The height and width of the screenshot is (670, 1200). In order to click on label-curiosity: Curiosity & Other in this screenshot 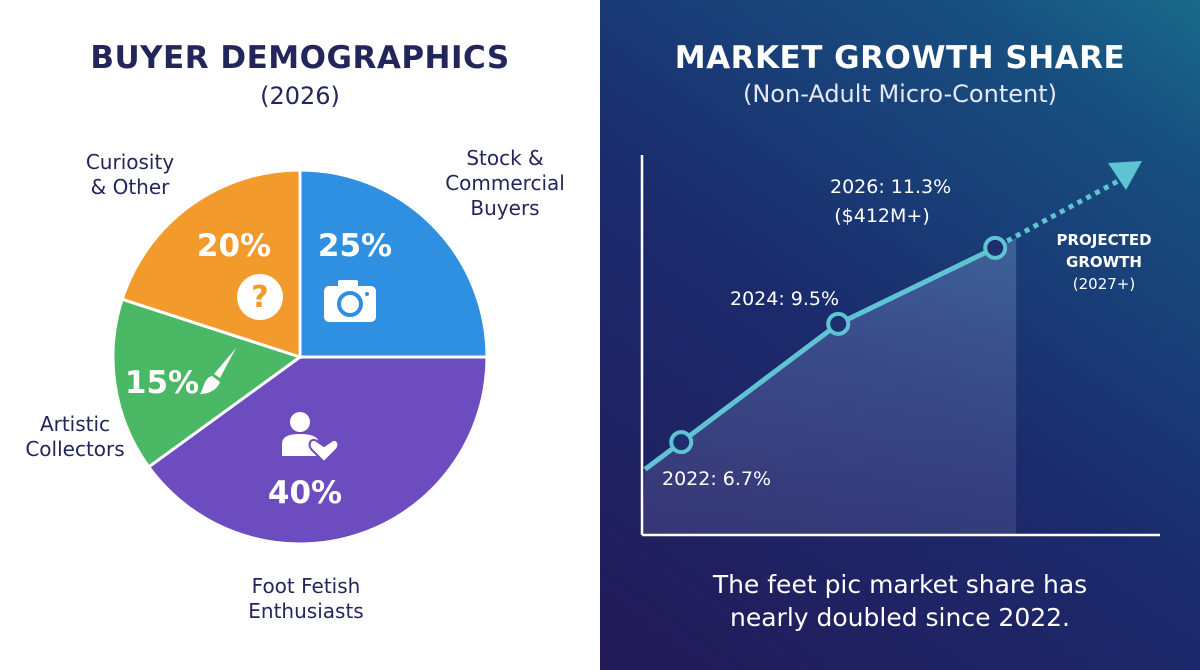, I will do `click(130, 175)`.